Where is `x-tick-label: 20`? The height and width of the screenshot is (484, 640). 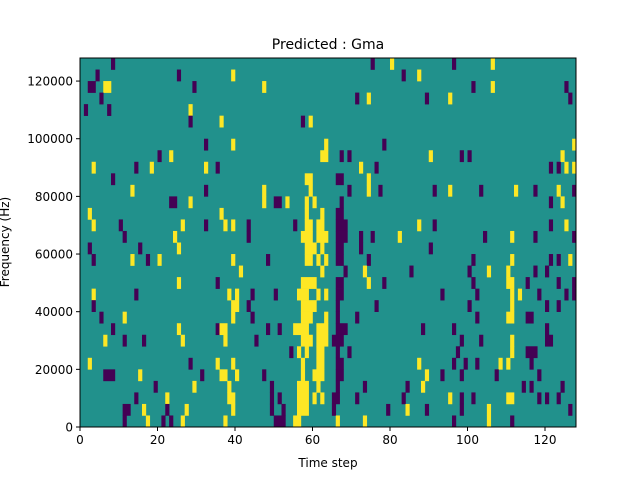 x-tick-label: 20 is located at coordinates (157, 440).